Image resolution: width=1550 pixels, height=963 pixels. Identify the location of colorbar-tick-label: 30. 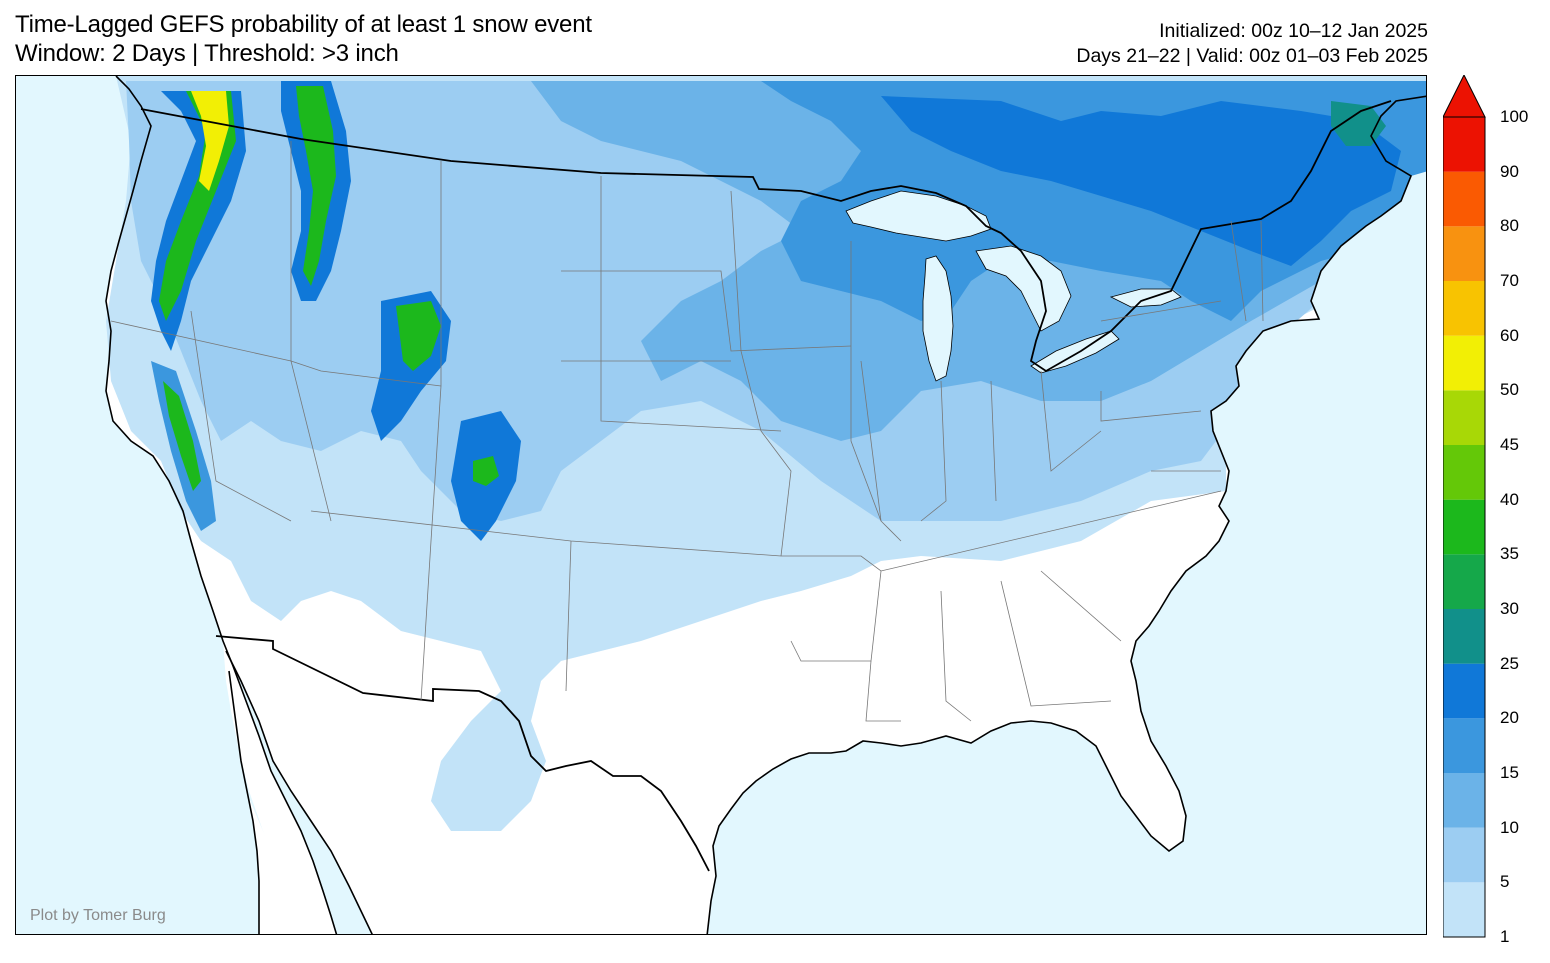
(1509, 608).